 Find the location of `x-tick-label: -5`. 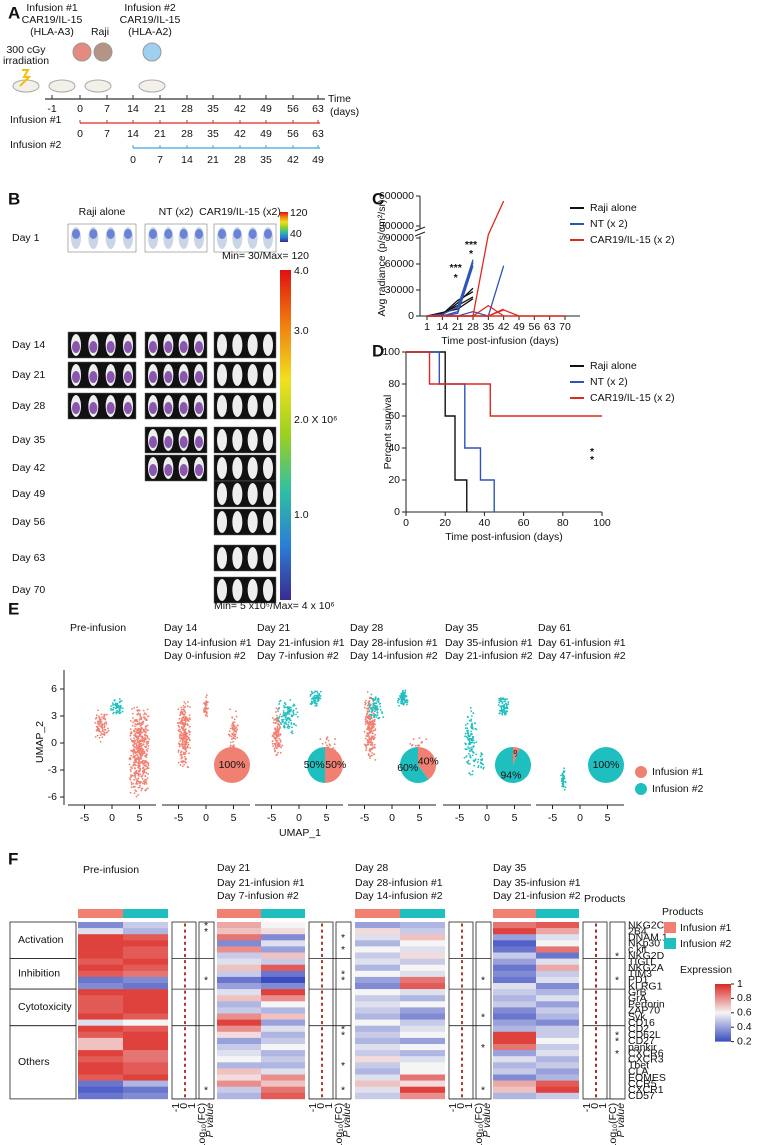

x-tick-label: -5 is located at coordinates (84, 818).